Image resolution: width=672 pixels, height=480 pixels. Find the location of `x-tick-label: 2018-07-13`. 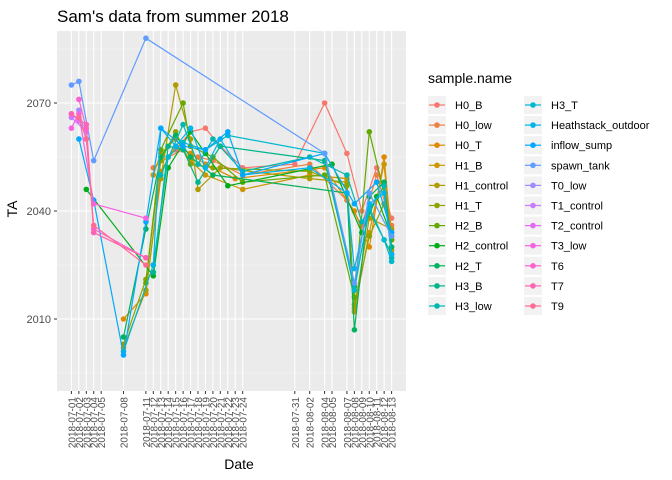

x-tick-label: 2018-07-13 is located at coordinates (162, 423).